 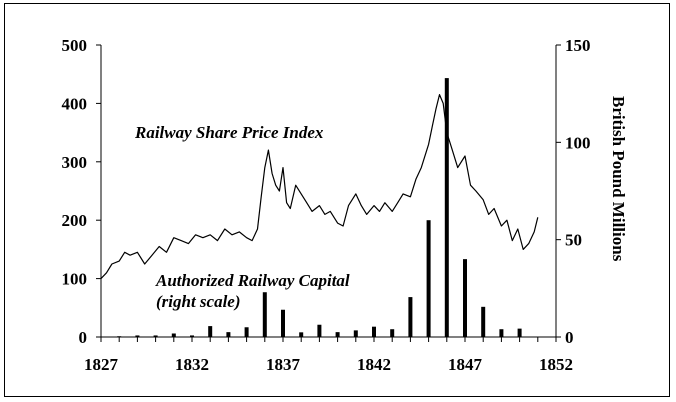 What do you see at coordinates (556, 364) in the screenshot?
I see `x-tick-label: 1852` at bounding box center [556, 364].